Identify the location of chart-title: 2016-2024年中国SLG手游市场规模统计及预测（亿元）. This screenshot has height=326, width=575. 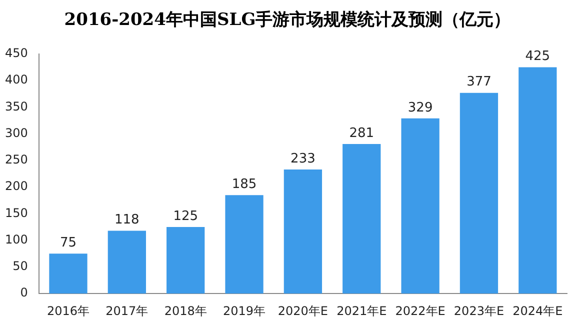
(287, 20).